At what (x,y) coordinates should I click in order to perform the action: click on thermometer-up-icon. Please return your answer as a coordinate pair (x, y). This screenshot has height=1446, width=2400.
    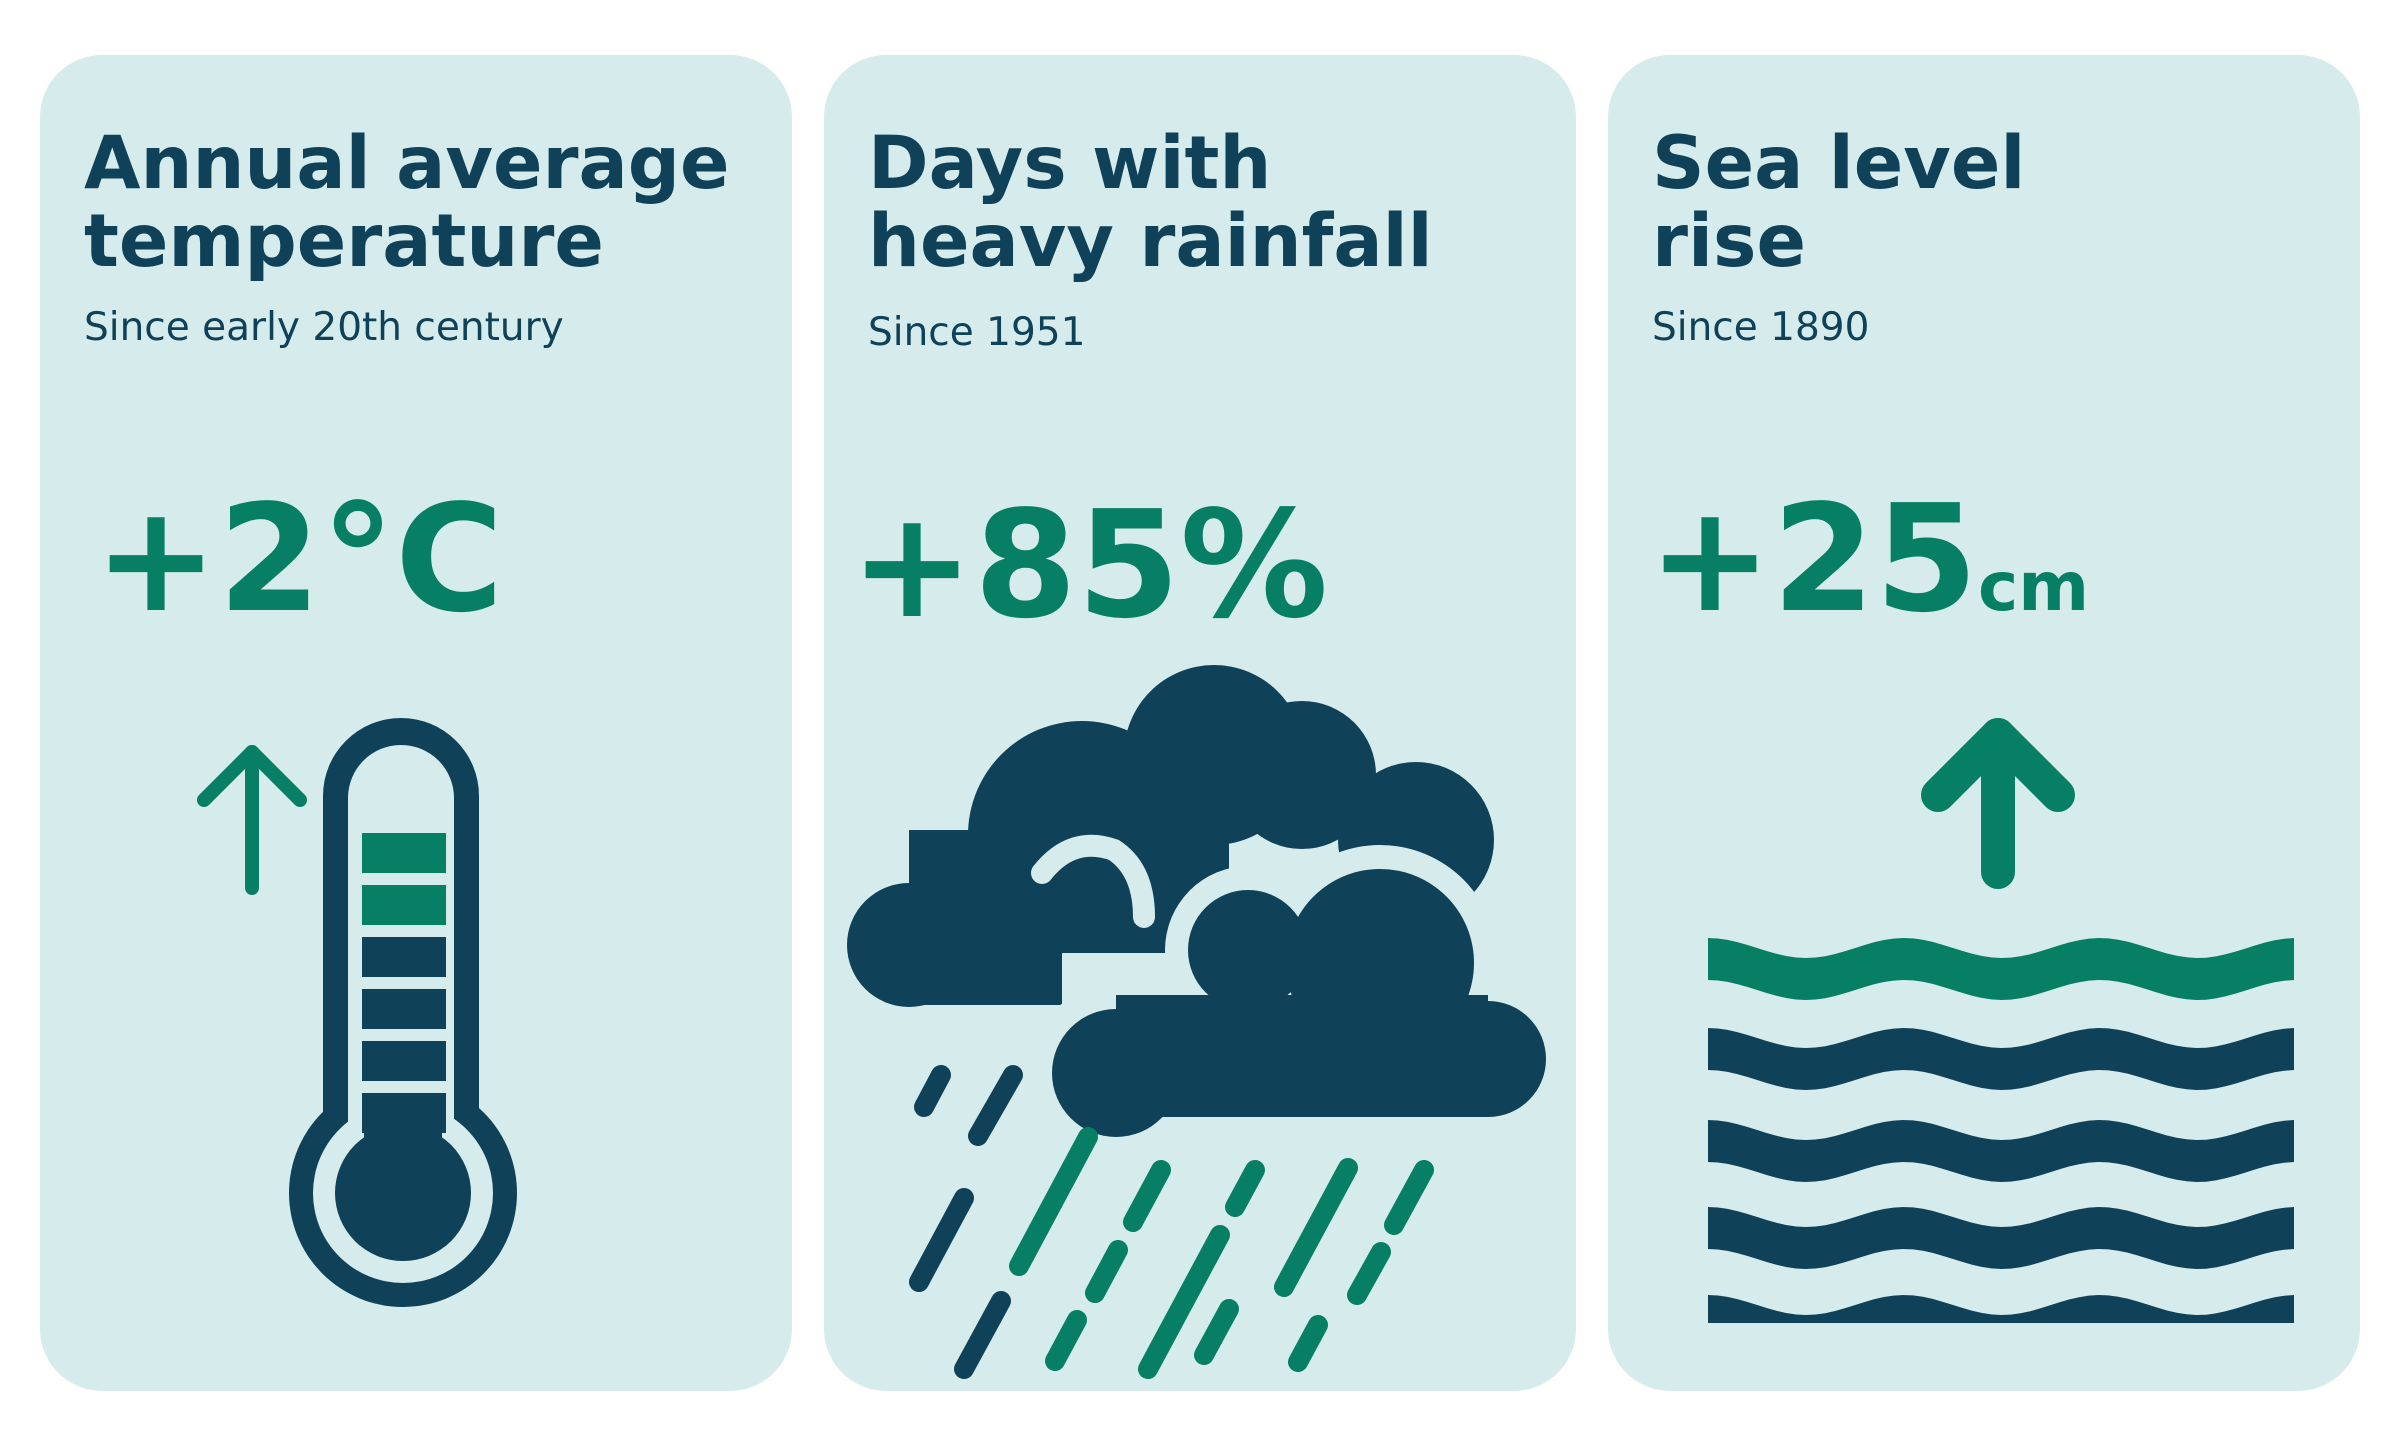
    Looking at the image, I should click on (357, 1012).